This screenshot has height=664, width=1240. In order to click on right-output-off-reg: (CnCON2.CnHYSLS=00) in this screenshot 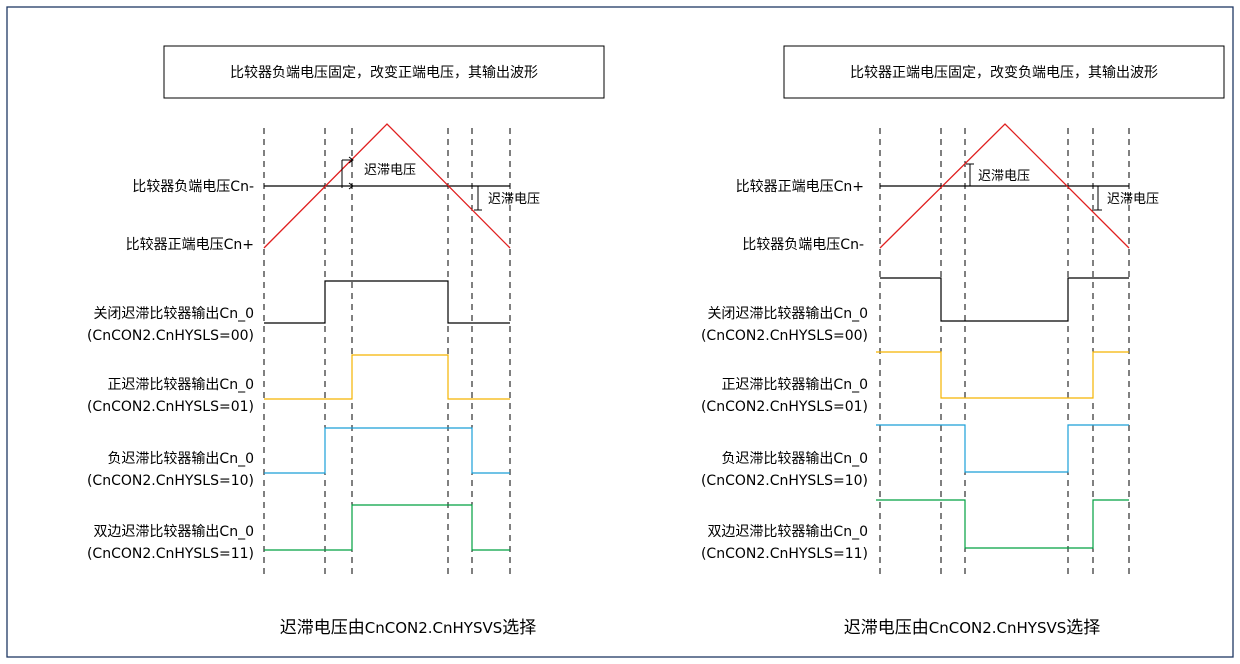, I will do `click(784, 336)`.